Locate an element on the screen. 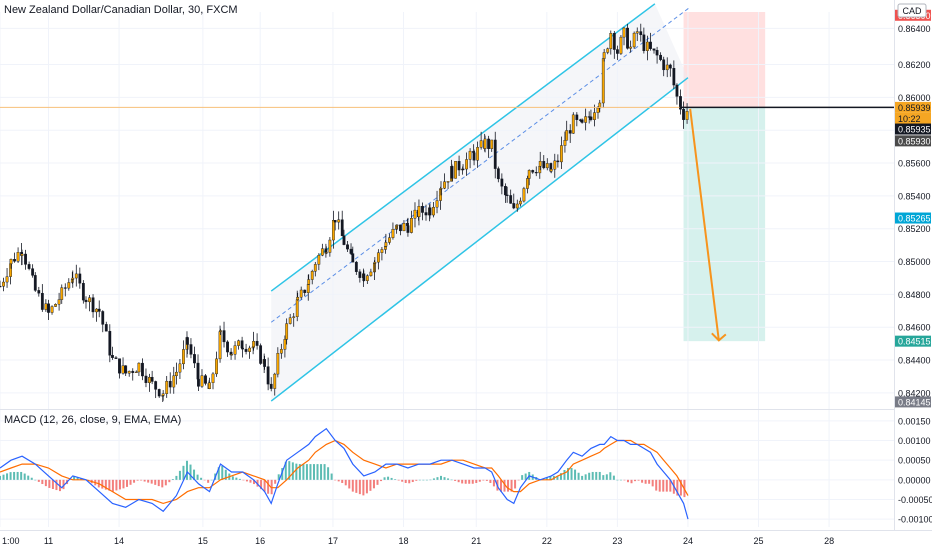  stop-loss-zone is located at coordinates (724, 60).